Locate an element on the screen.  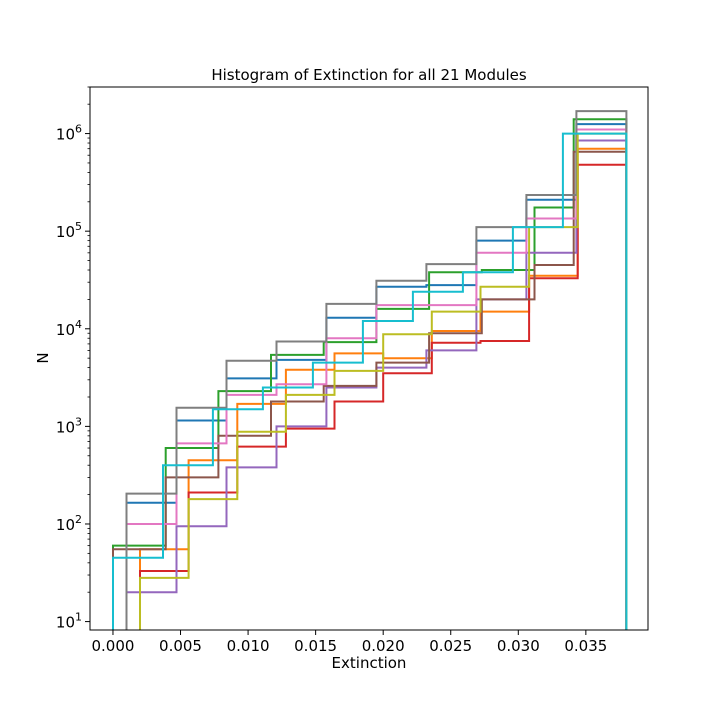
y-tick-label: 10¹ is located at coordinates (69, 621).